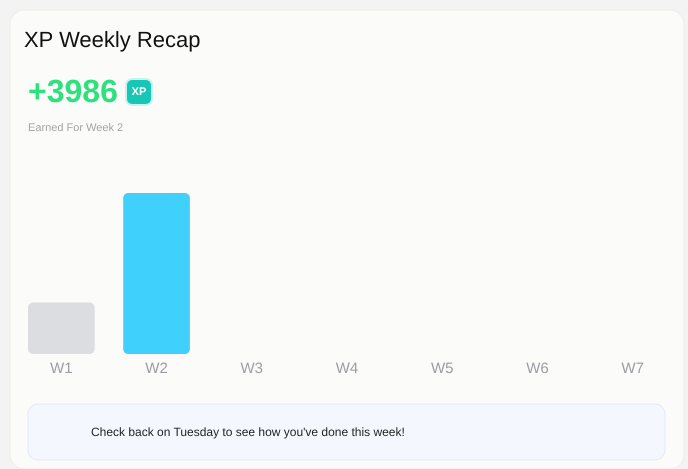 This screenshot has height=469, width=688. I want to click on x-tick-label: W2, so click(156, 368).